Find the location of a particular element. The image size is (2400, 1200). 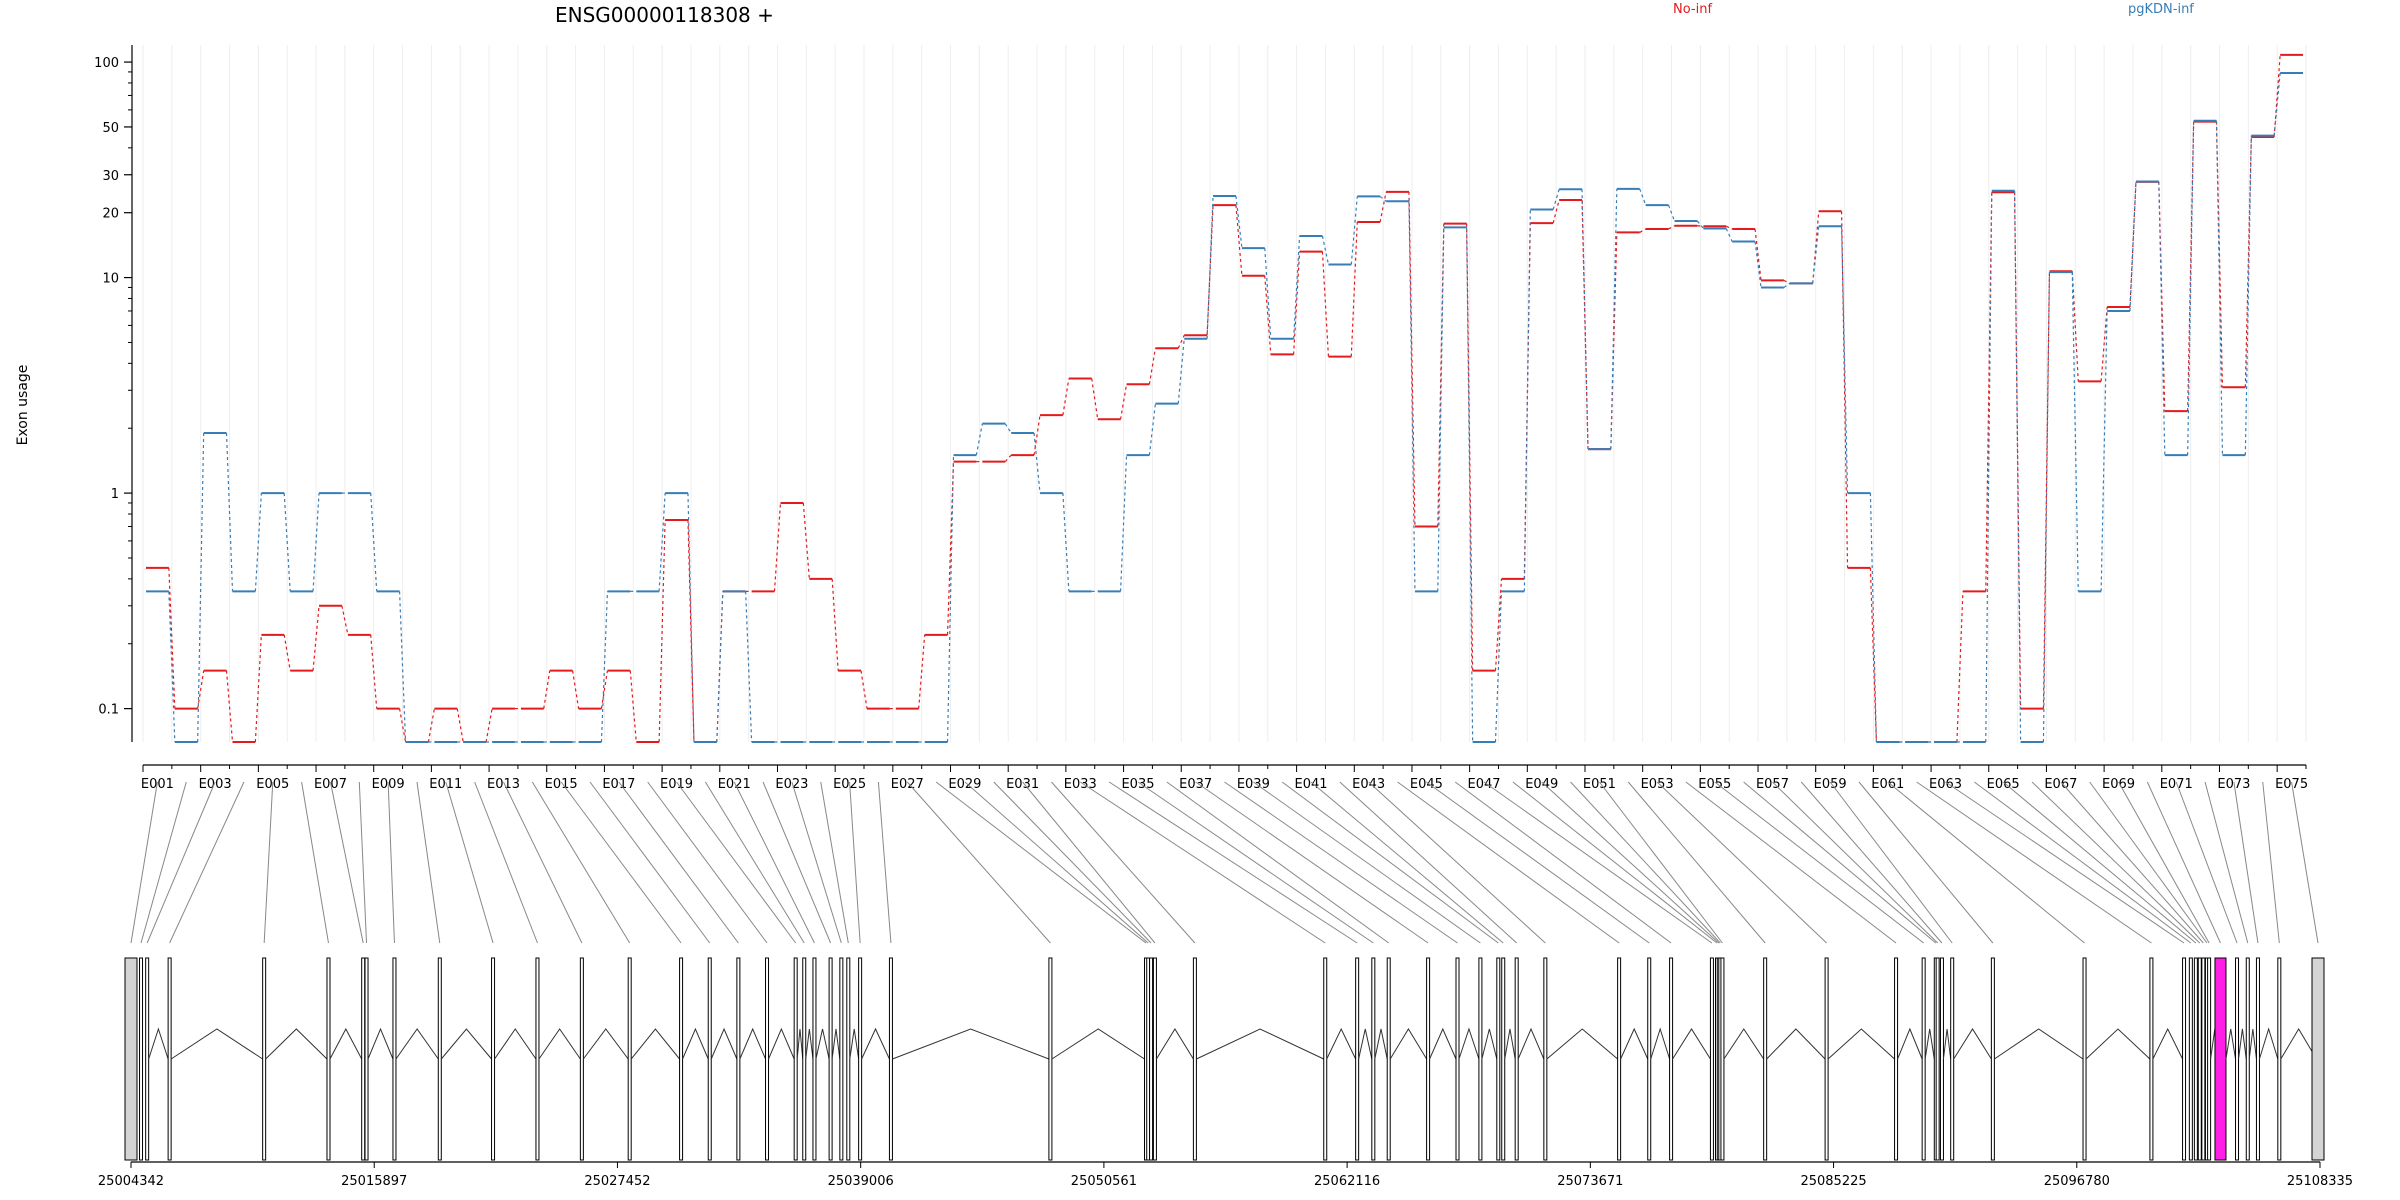

exon-tick-label: E069 is located at coordinates (2118, 784).